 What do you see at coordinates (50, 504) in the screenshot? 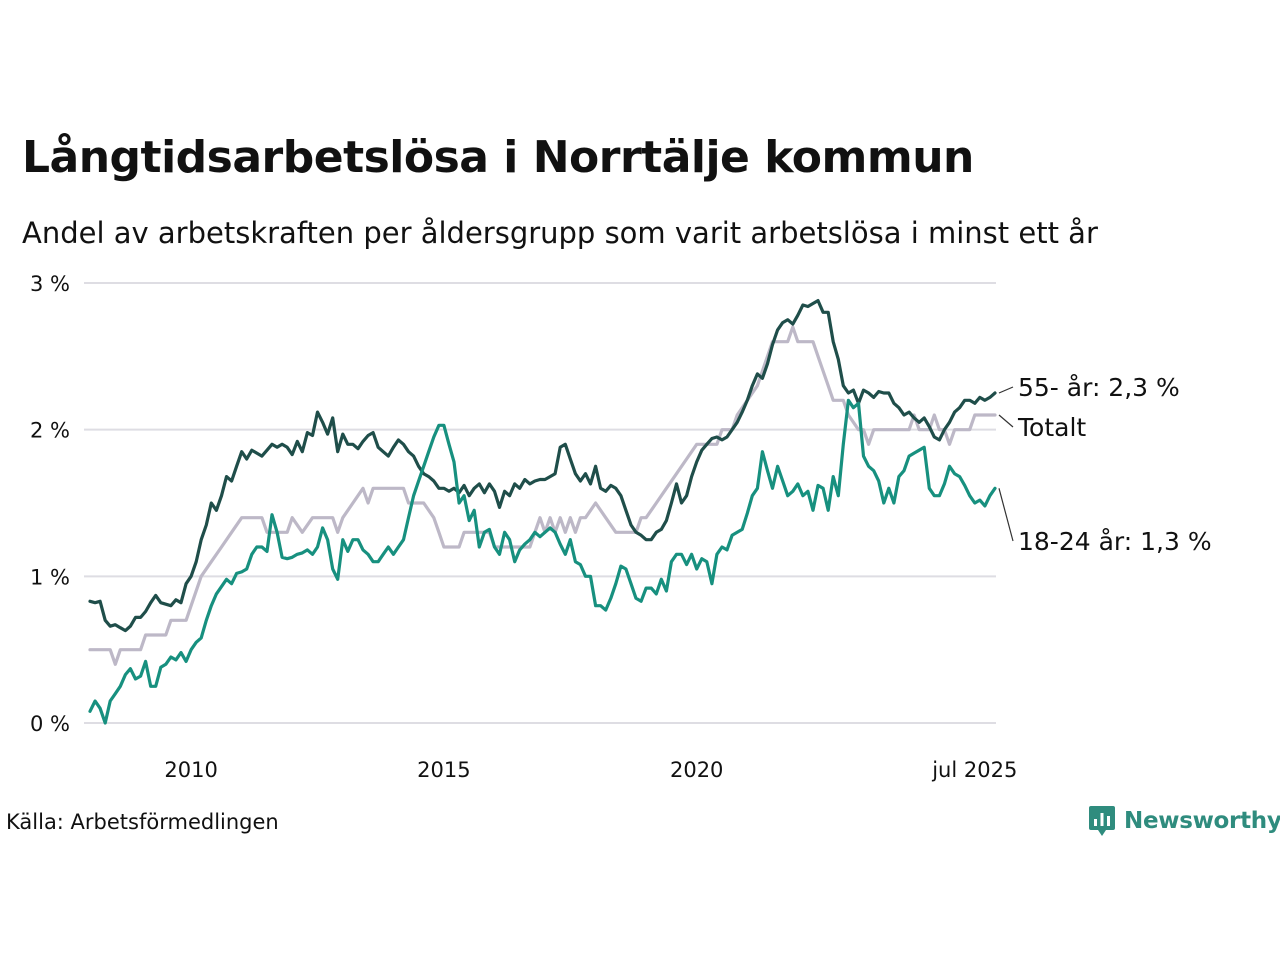
I see `y-axis-tick-labels: 0 % 1 % 2 % 3 %` at bounding box center [50, 504].